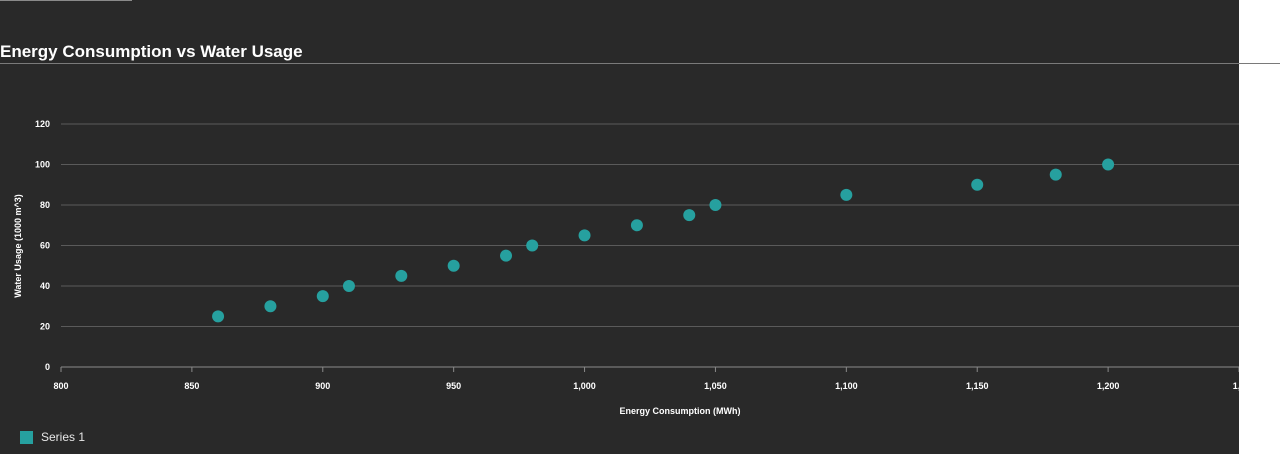 This screenshot has width=1280, height=454. I want to click on y-tick-label: 60, so click(45, 246).